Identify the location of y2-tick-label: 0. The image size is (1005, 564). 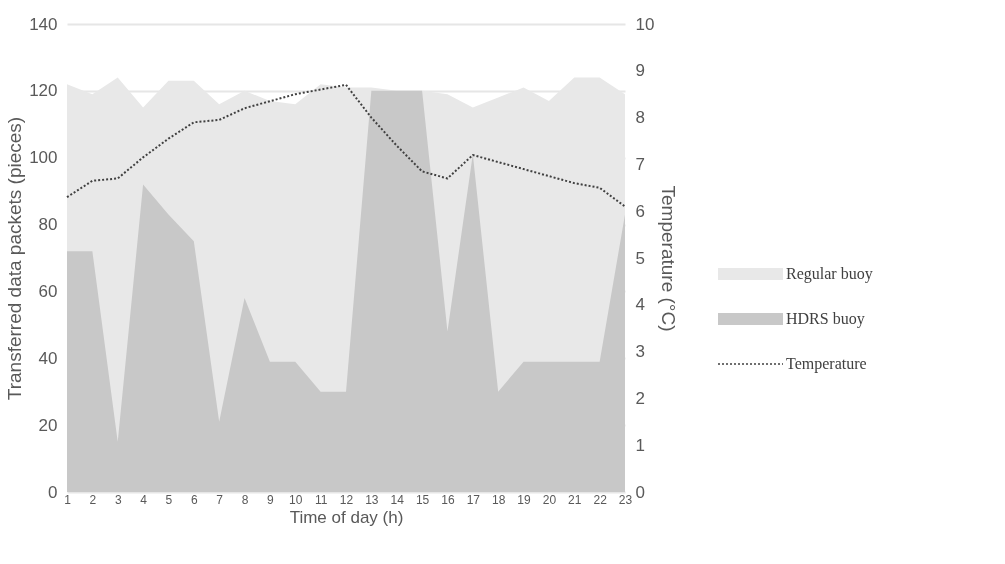
(640, 492).